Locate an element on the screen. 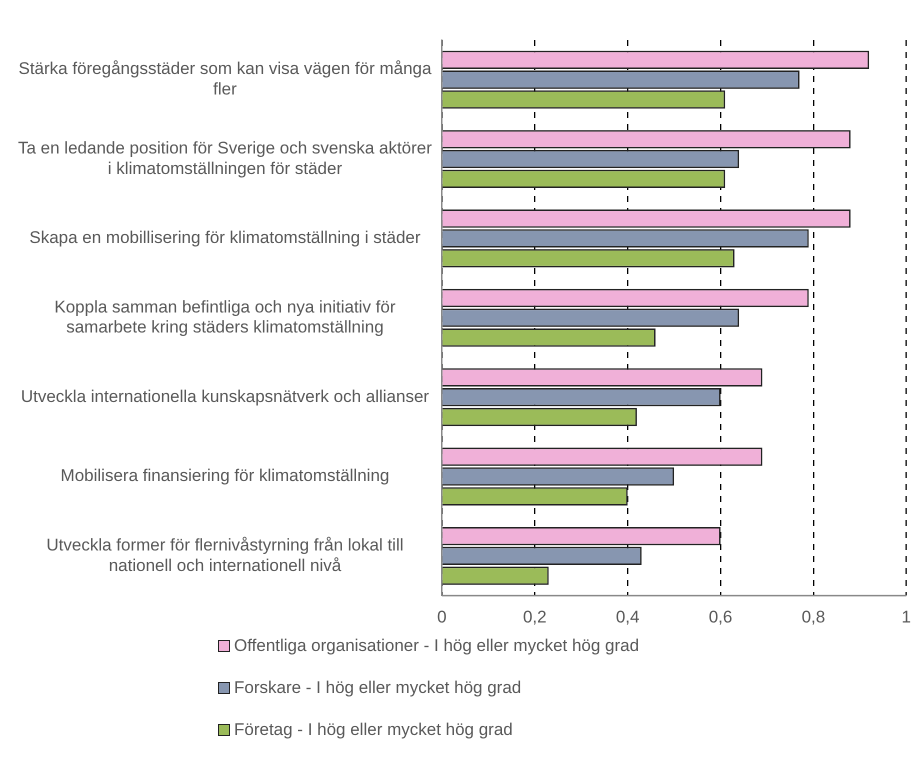 The image size is (923, 765). x-tick-label: 0,2 is located at coordinates (534, 616).